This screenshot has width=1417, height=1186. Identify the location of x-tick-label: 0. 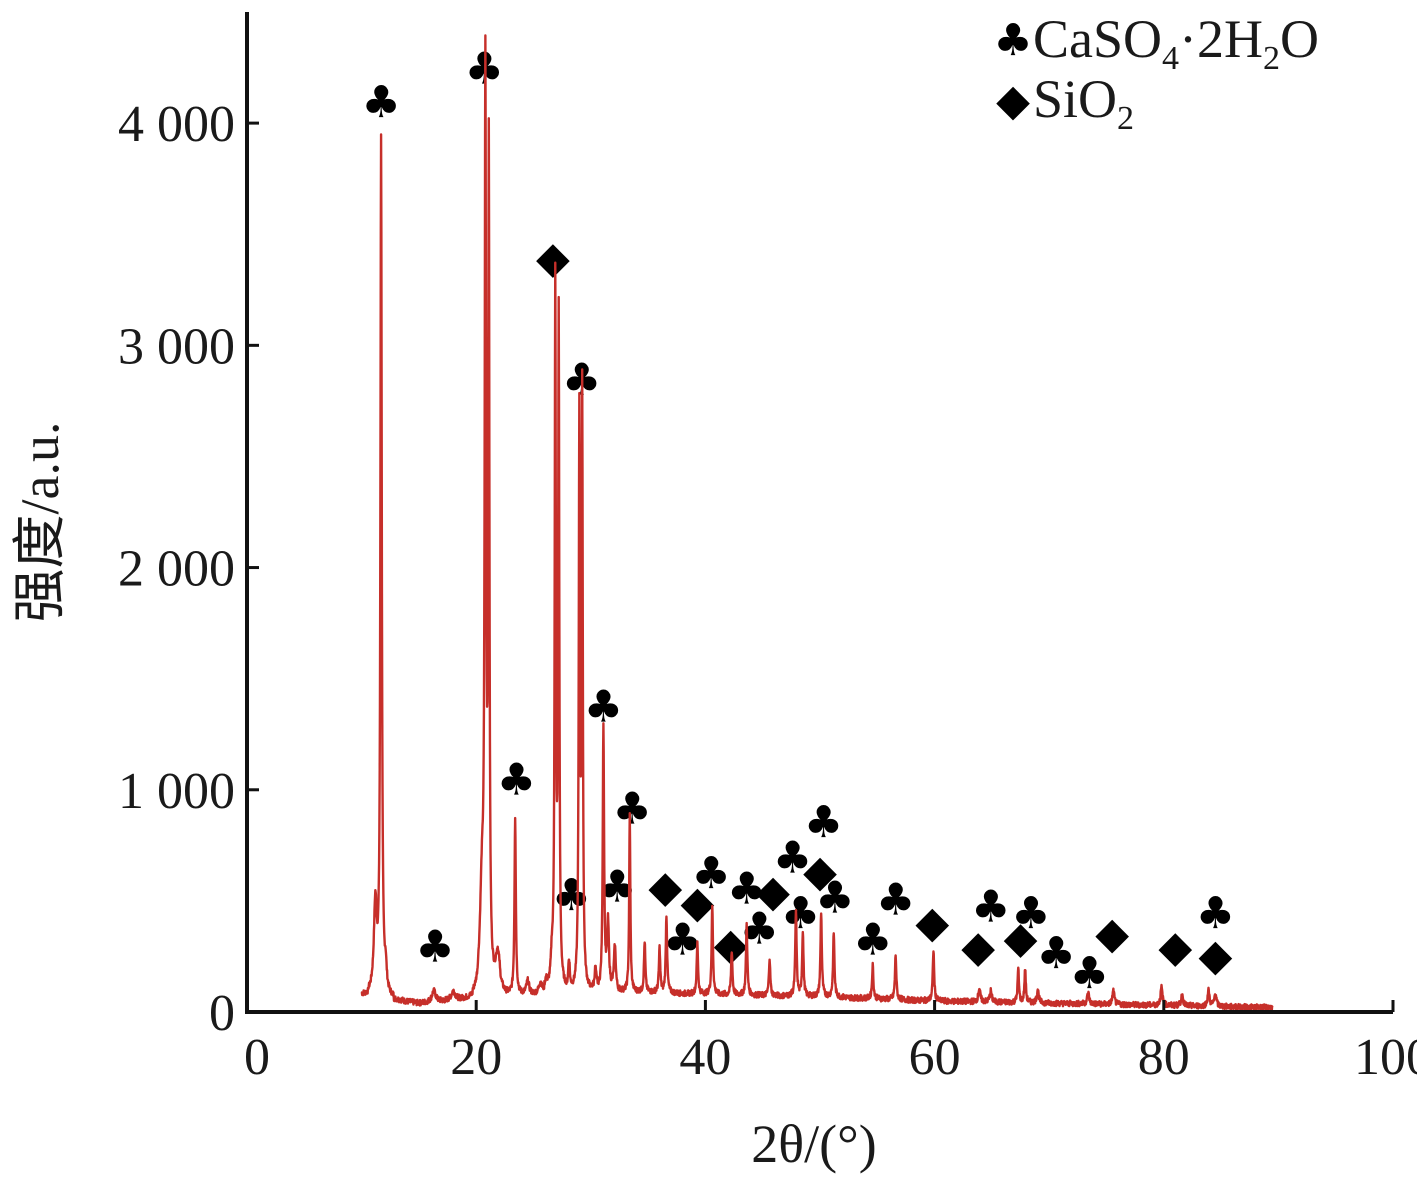
(257, 1057).